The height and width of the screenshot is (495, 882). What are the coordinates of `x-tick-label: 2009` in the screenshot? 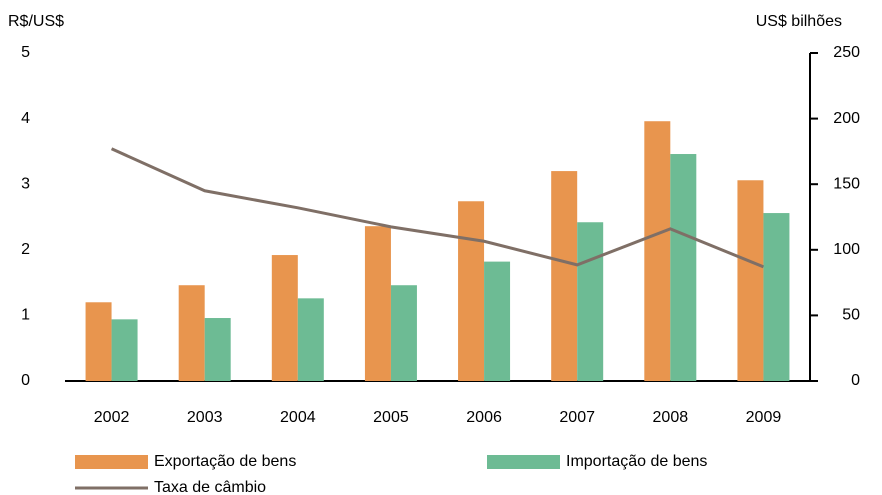 It's located at (764, 417).